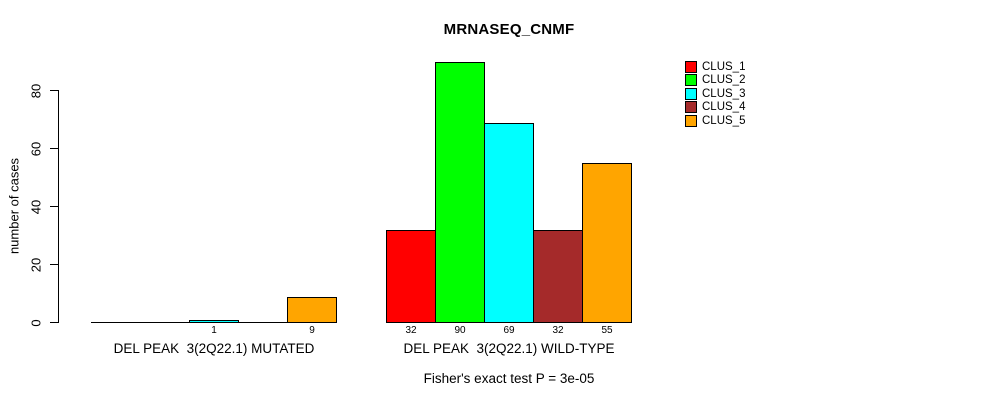 The image size is (990, 400). I want to click on bar-value-label: 1, so click(214, 330).